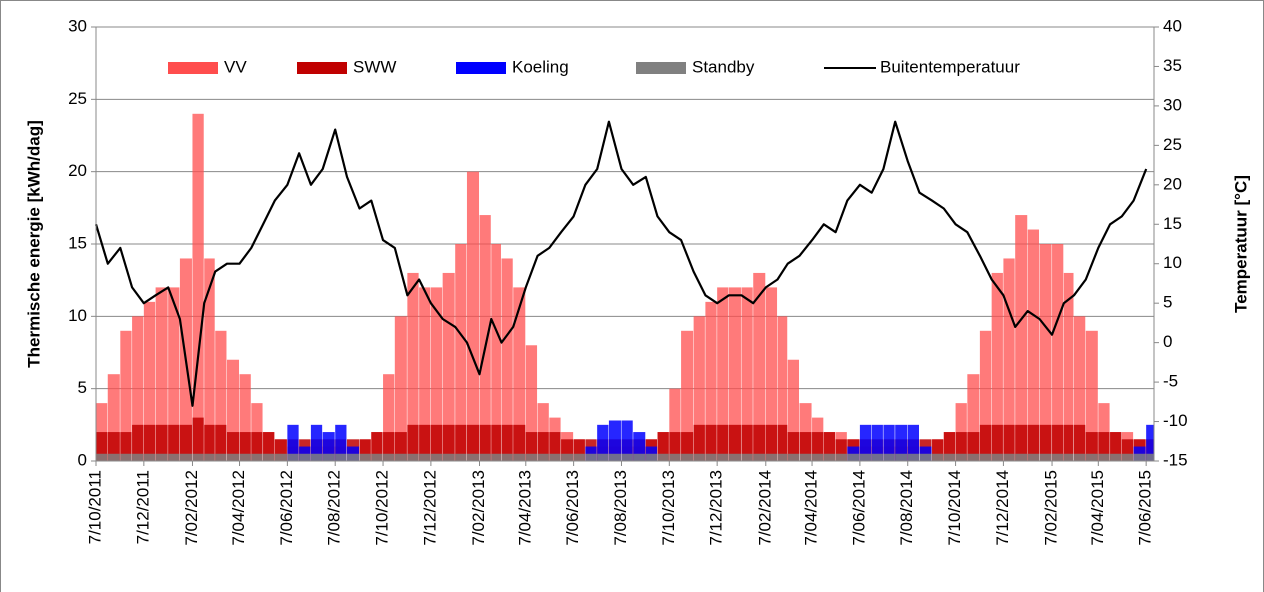 Image resolution: width=1264 pixels, height=592 pixels. Describe the element at coordinates (1002, 508) in the screenshot. I see `x-tick-label: 7/12/2014` at that location.